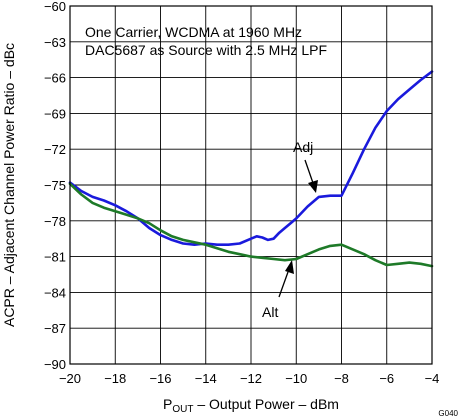 The height and width of the screenshot is (420, 460). What do you see at coordinates (432, 378) in the screenshot?
I see `x-tick-label: −4` at bounding box center [432, 378].